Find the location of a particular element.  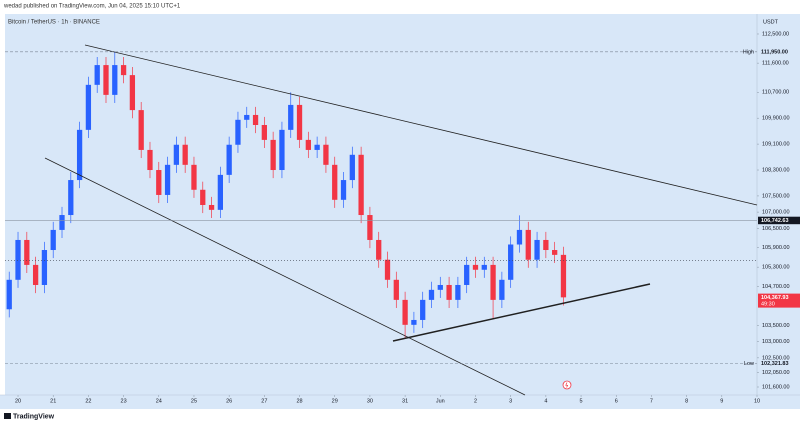

event-icon-bolt is located at coordinates (567, 385).